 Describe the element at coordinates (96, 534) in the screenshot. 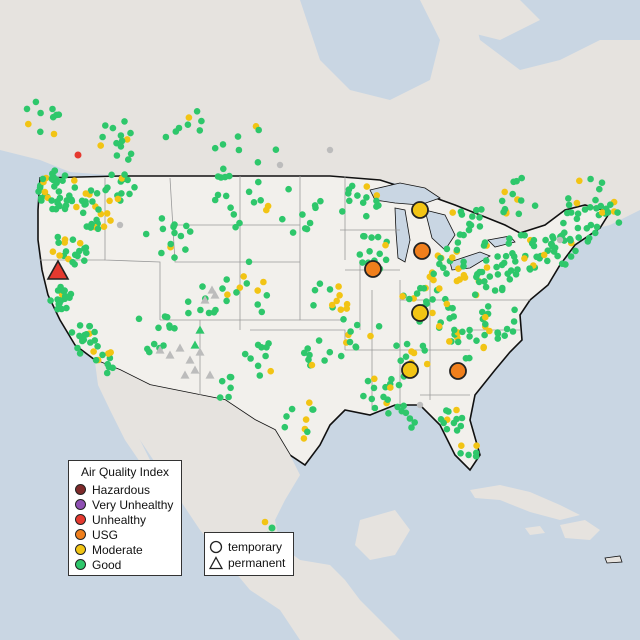

I see `legend-item-usg: USG` at that location.